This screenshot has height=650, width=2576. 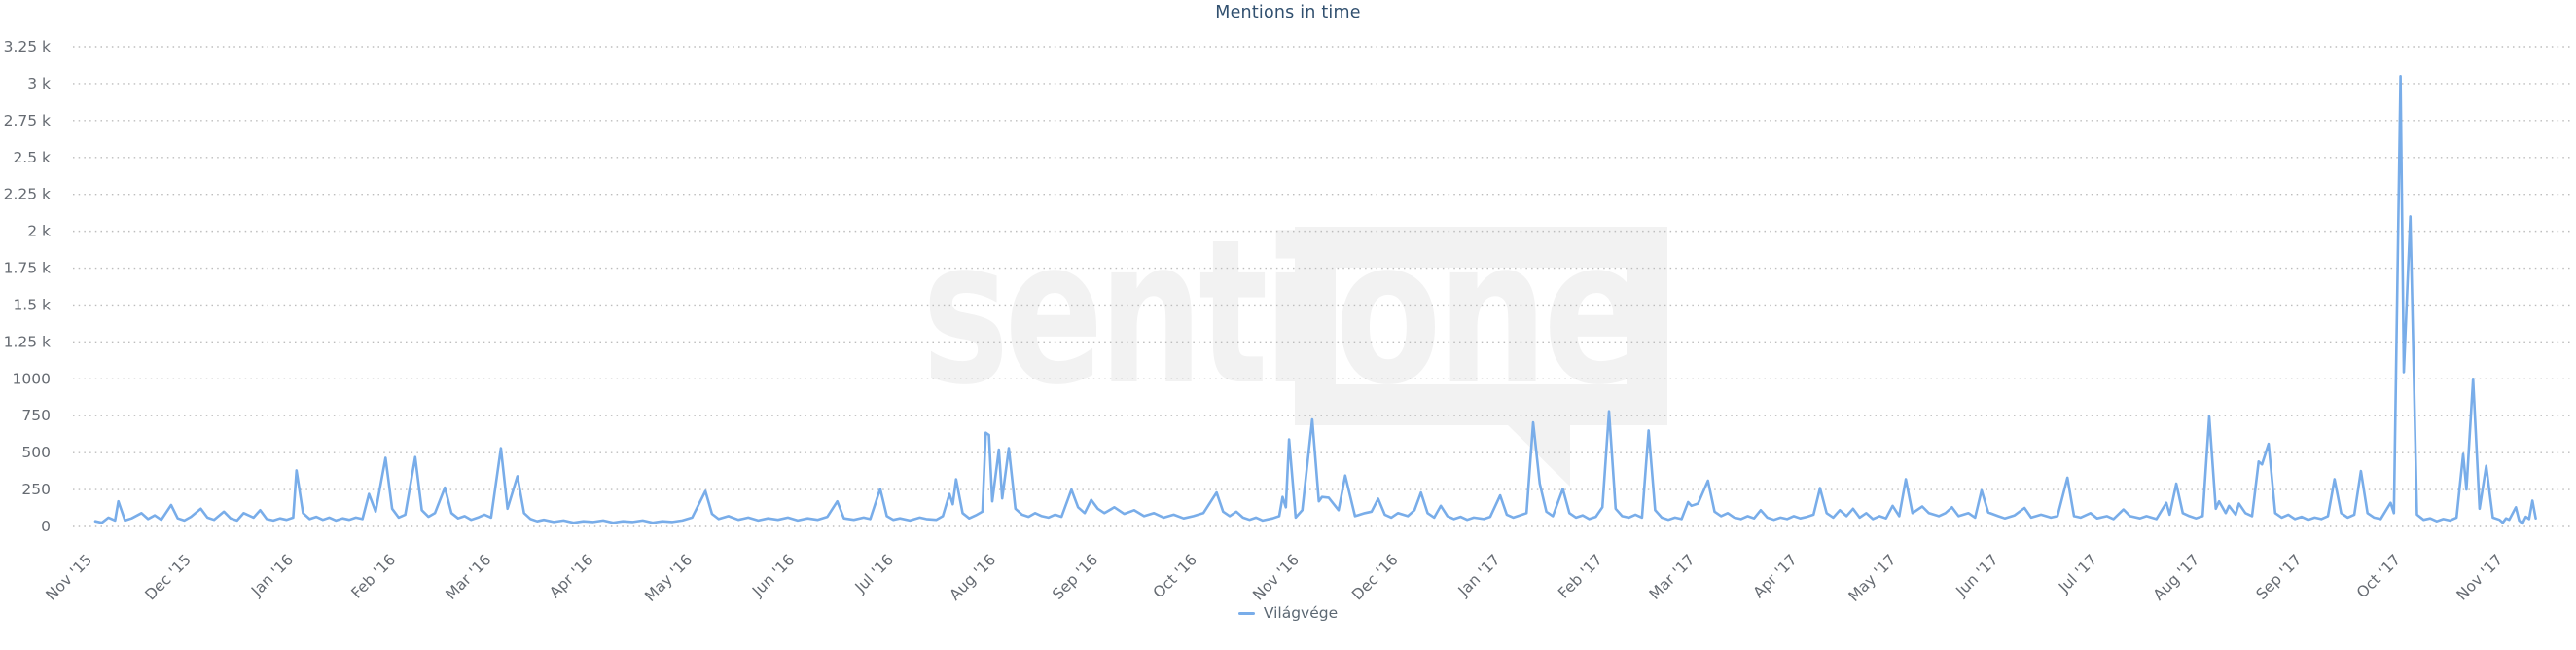 What do you see at coordinates (1775, 576) in the screenshot?
I see `x-axis-label: Apr '17` at bounding box center [1775, 576].